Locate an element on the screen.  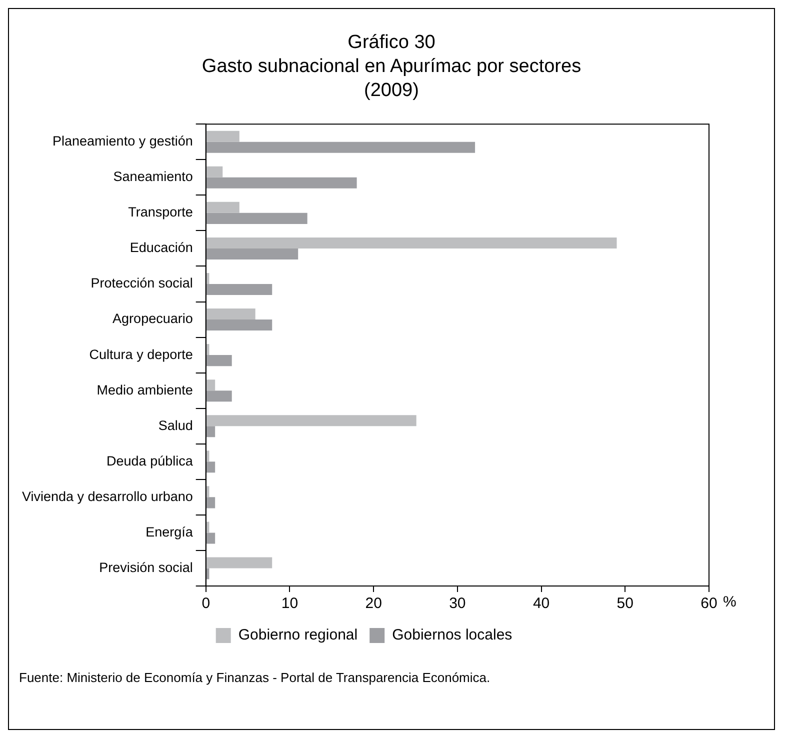
y-tick-label: Medio ambiente is located at coordinates (144, 390).